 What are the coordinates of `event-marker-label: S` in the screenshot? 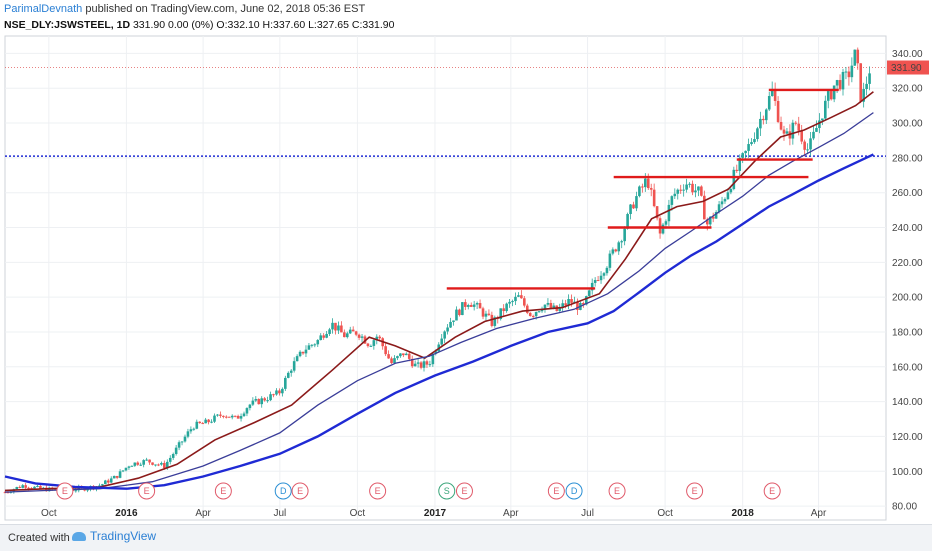 It's located at (447, 491).